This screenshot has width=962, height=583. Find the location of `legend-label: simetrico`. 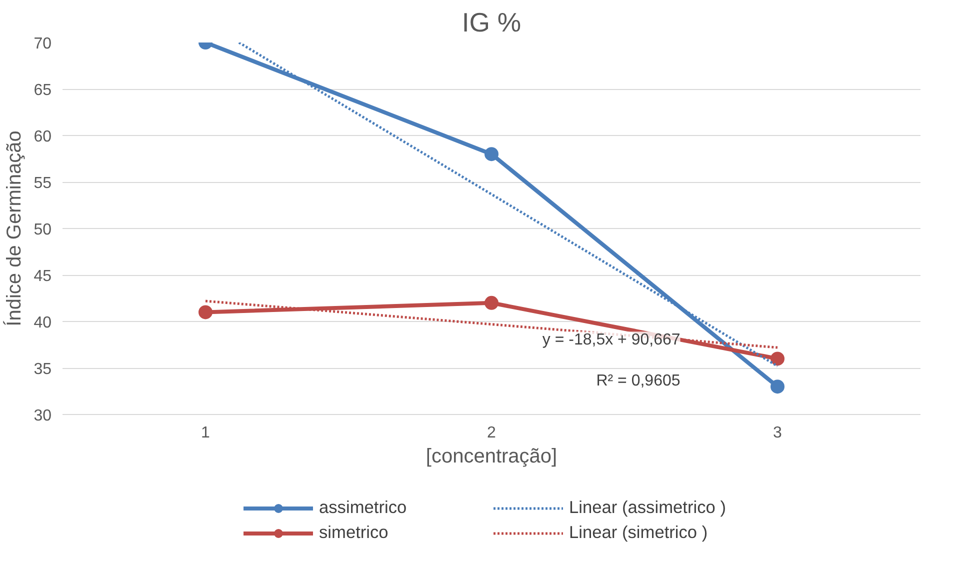

legend-label: simetrico is located at coordinates (354, 532).